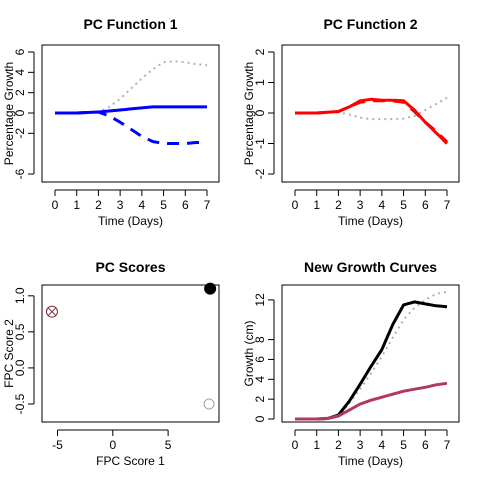 The height and width of the screenshot is (480, 480). What do you see at coordinates (370, 267) in the screenshot?
I see `chart-title: New Growth Curves` at bounding box center [370, 267].